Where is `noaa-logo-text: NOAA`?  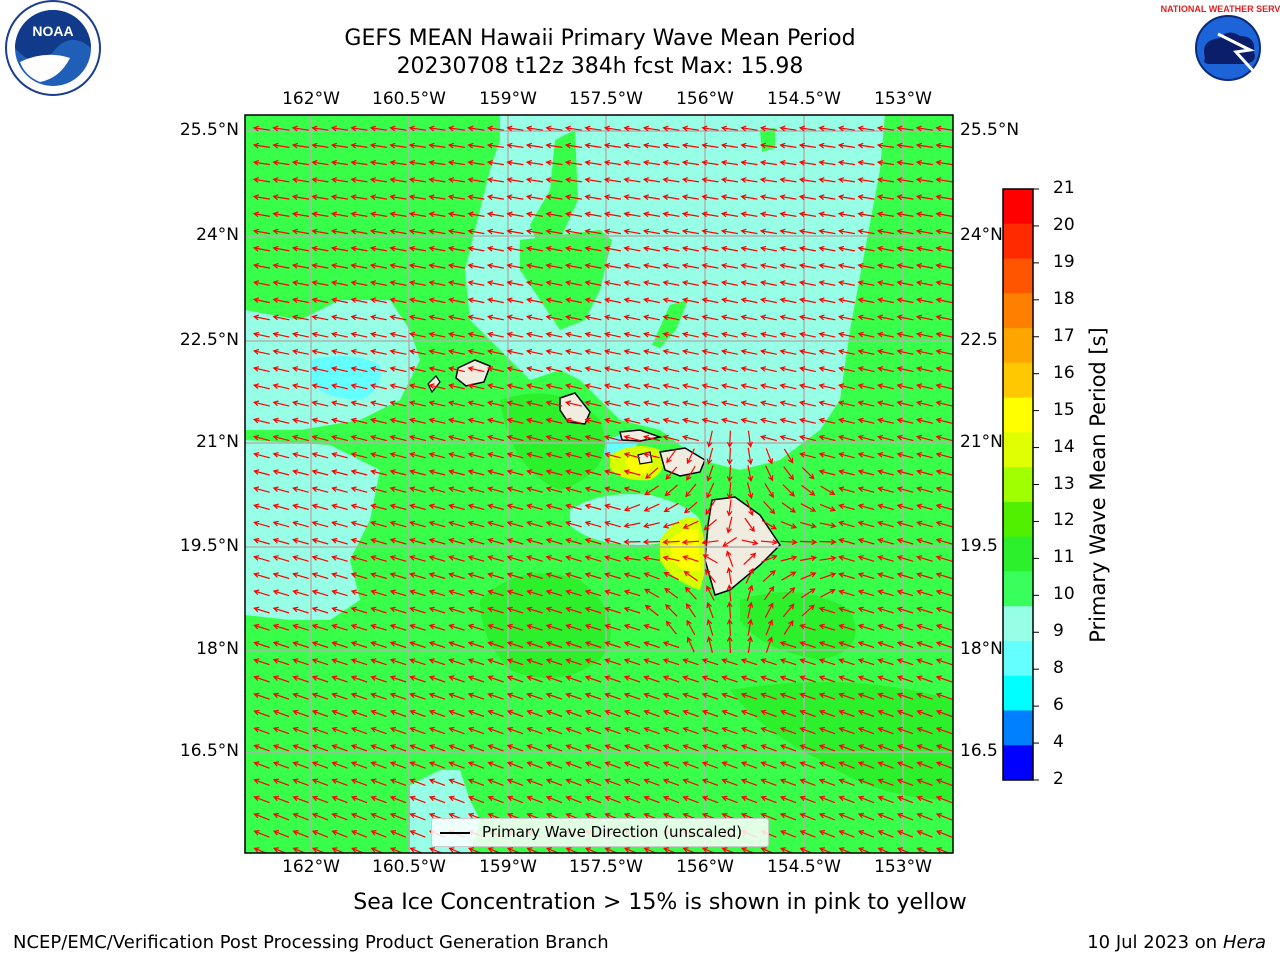 noaa-logo-text: NOAA is located at coordinates (52, 31).